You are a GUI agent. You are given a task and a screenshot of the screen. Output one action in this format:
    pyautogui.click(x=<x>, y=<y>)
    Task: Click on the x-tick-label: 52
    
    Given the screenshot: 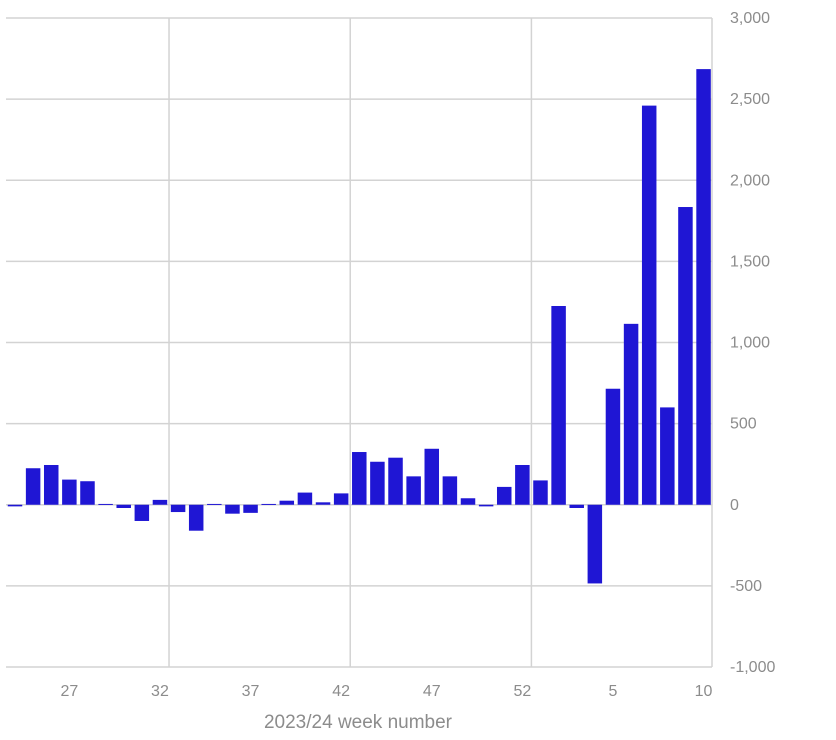 What is the action you would take?
    pyautogui.click(x=522, y=691)
    